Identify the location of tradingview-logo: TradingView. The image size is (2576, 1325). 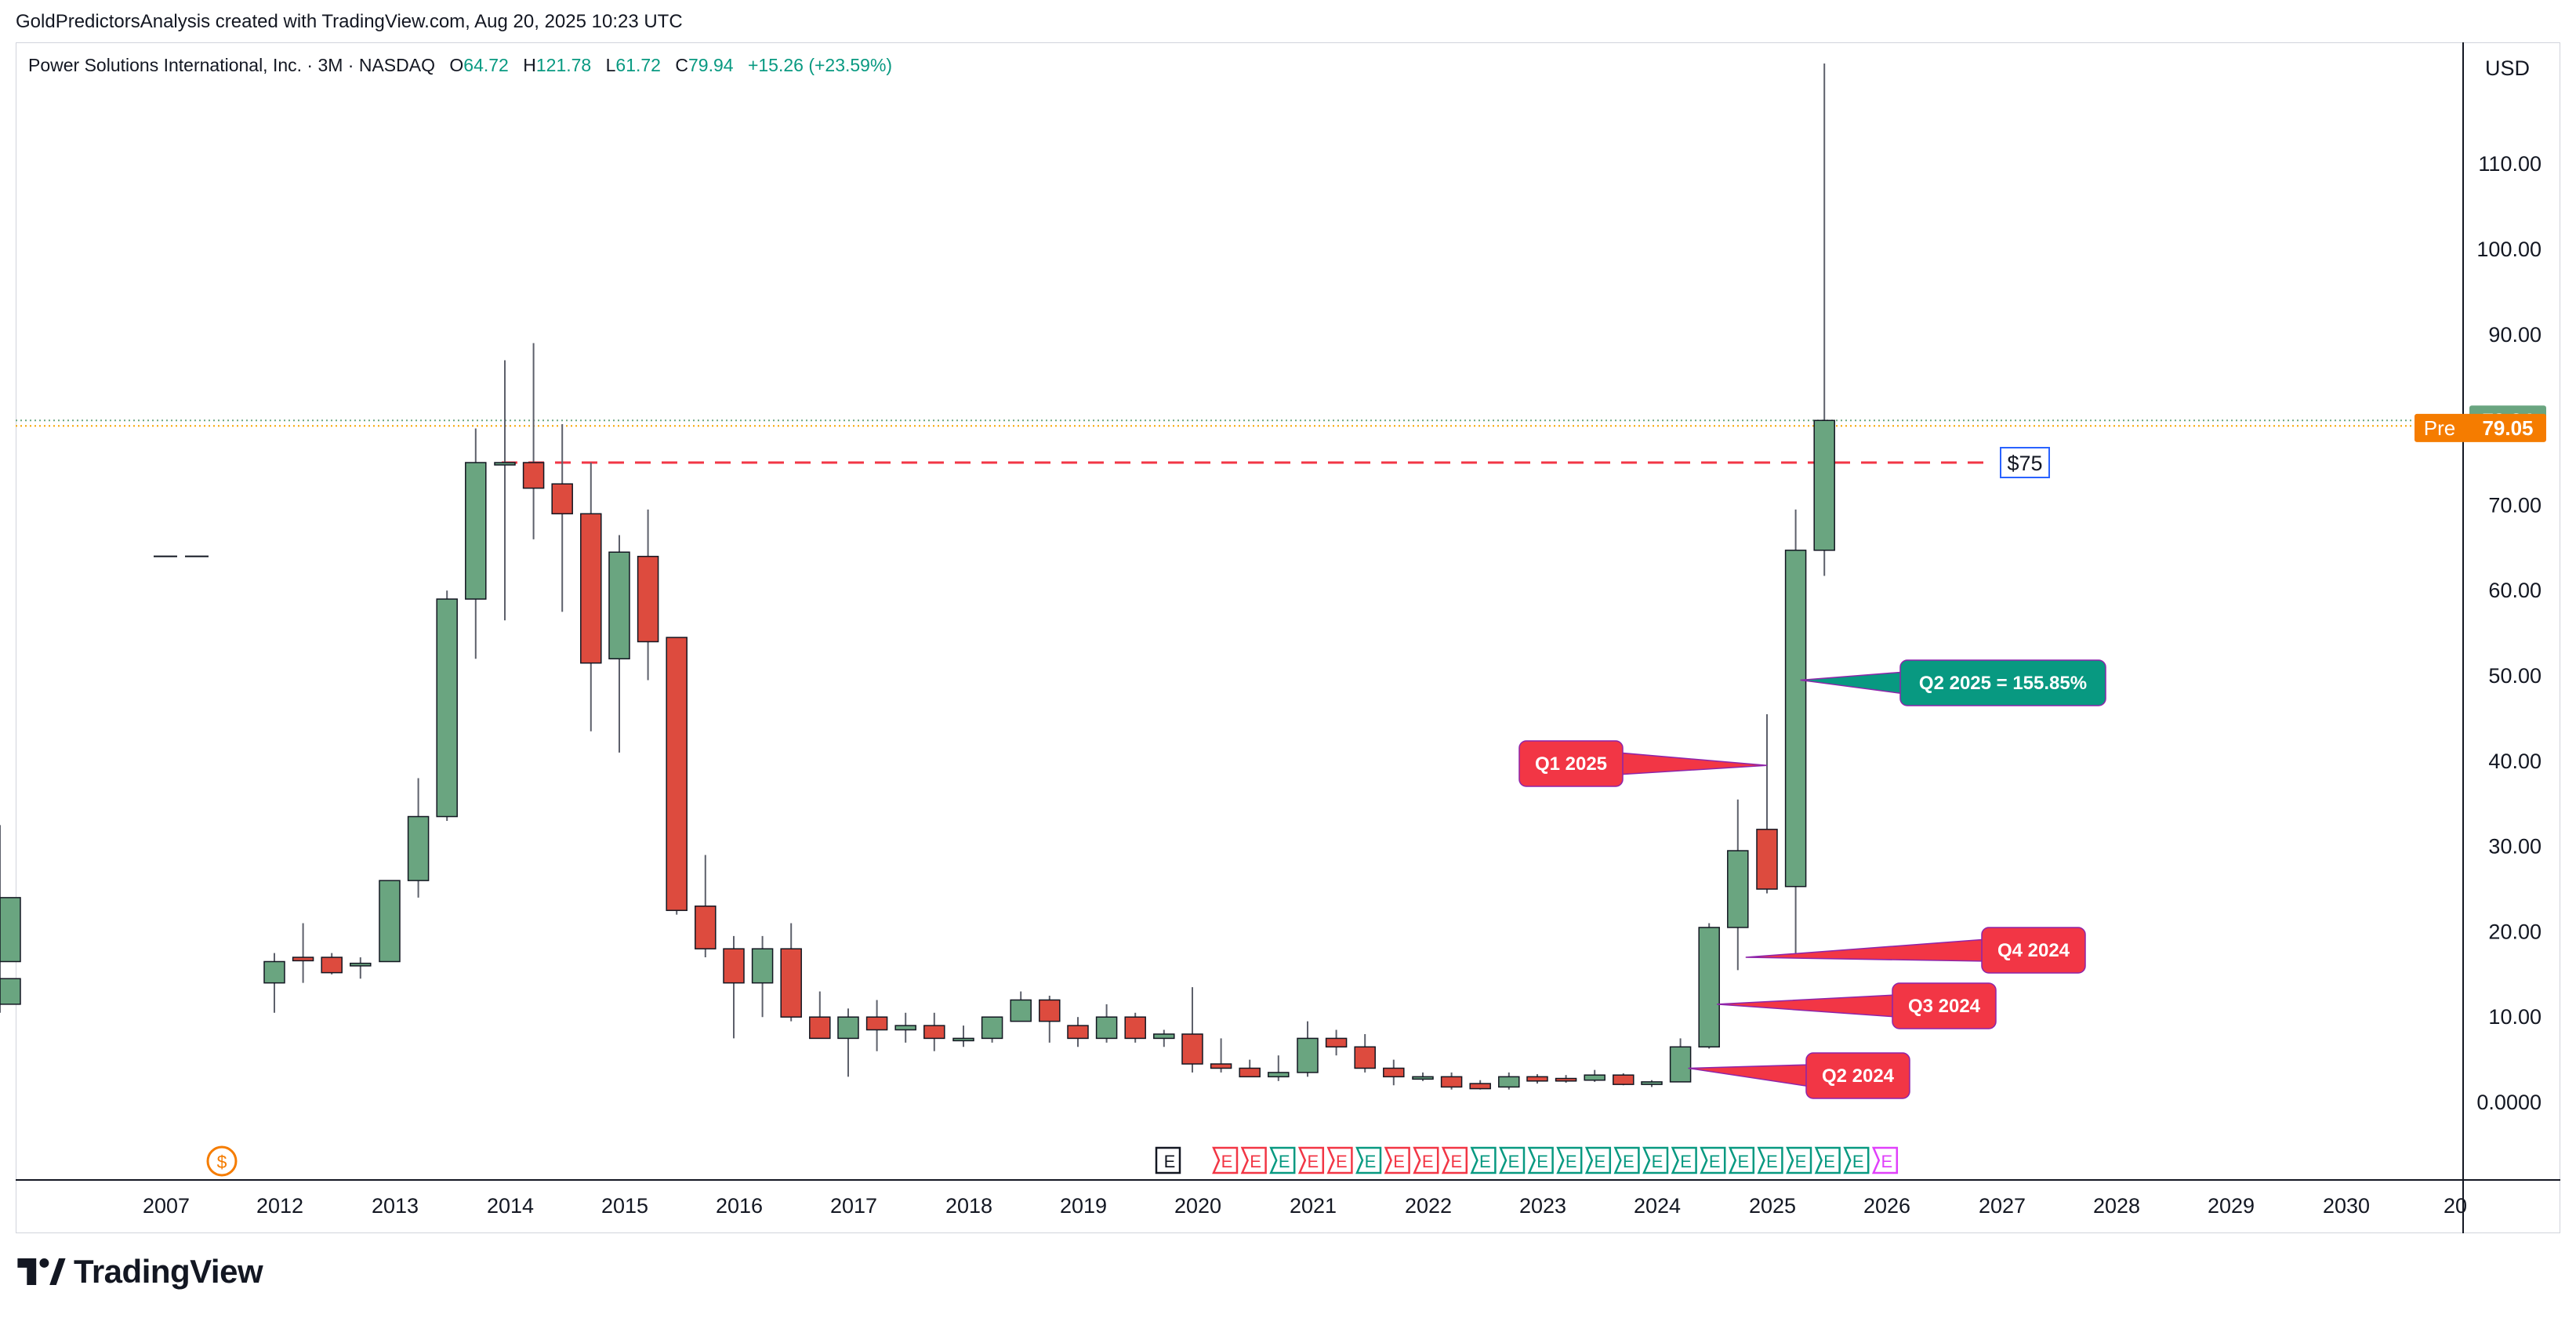
(140, 1272).